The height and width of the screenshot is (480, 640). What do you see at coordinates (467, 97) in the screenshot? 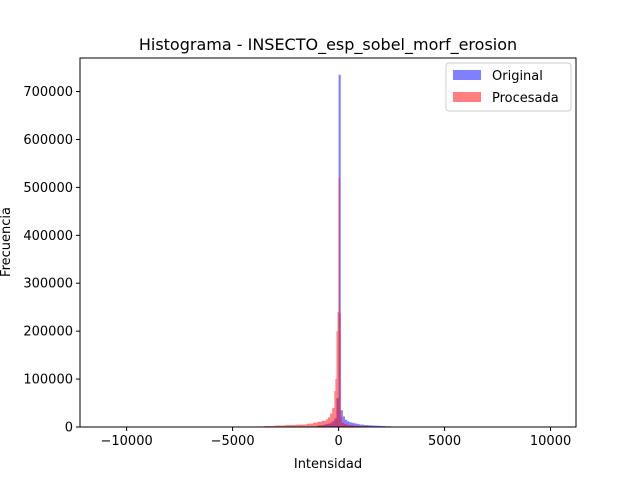
I see `legend-swatch-procesada` at bounding box center [467, 97].